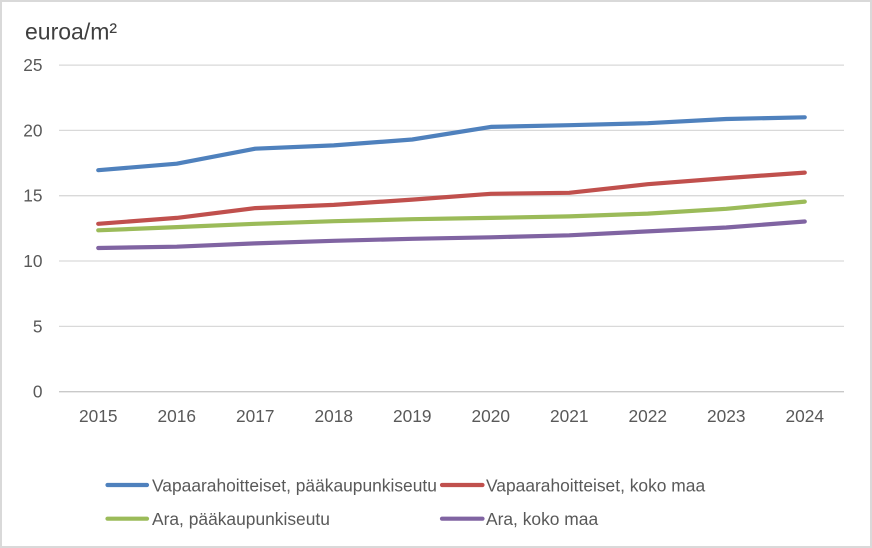 The height and width of the screenshot is (548, 872). Describe the element at coordinates (177, 416) in the screenshot. I see `svg-text: 2016` at that location.